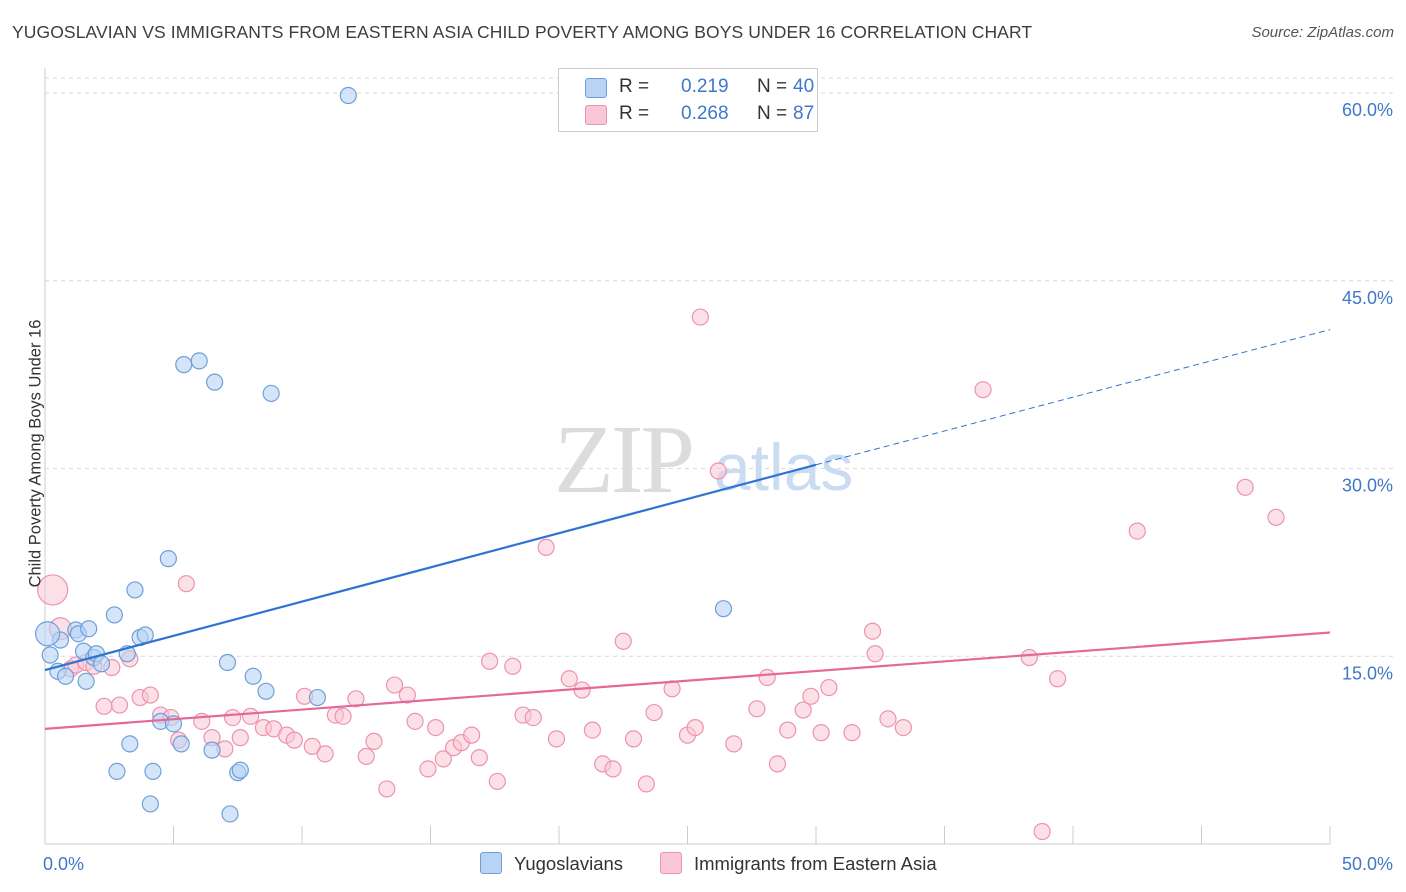 This screenshot has height=892, width=1406. Describe the element at coordinates (1367, 673) in the screenshot. I see `y-tick-label: 15.0%` at that location.